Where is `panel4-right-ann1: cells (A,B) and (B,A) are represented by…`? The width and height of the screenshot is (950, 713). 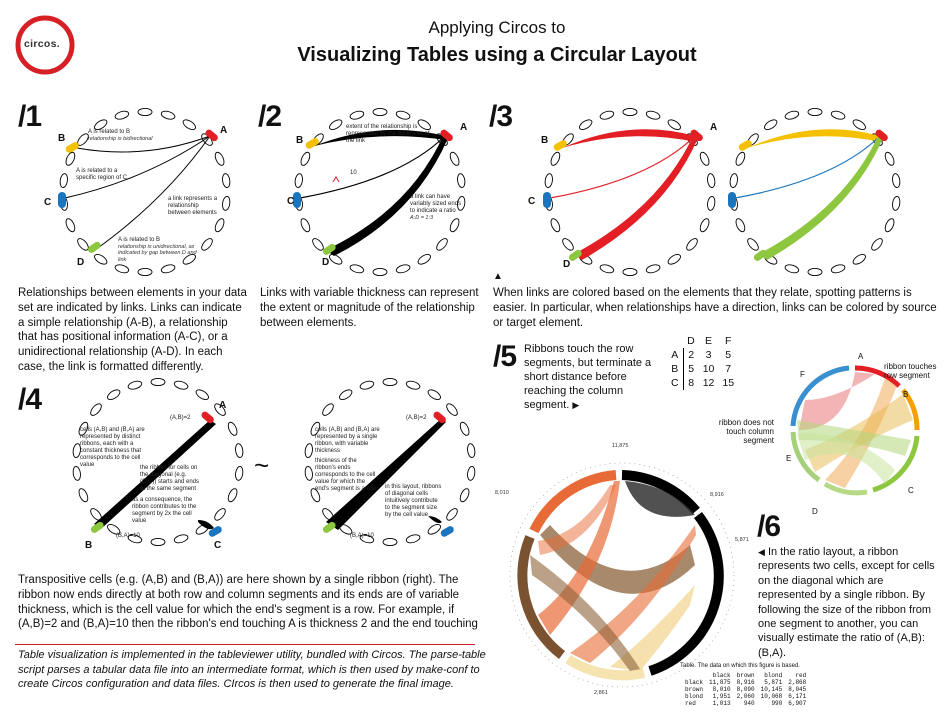
panel4-right-ann1: cells (A,B) and (B,A) are represented by… is located at coordinates (347, 440).